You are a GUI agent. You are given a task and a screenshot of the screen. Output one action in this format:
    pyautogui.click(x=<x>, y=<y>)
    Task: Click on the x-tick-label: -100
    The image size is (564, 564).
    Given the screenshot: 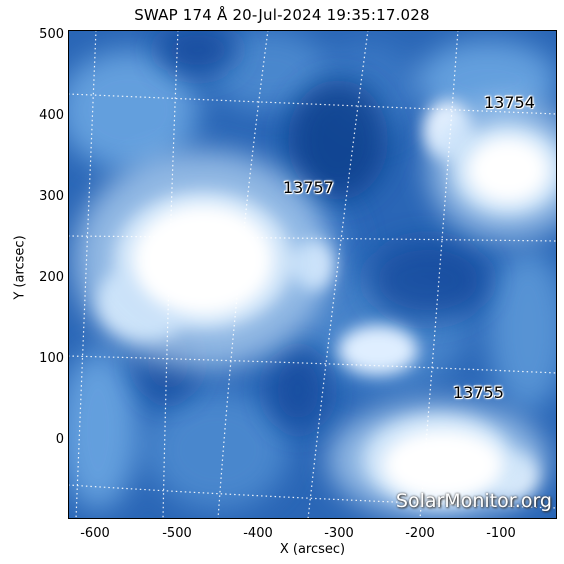 What is the action you would take?
    pyautogui.click(x=501, y=533)
    